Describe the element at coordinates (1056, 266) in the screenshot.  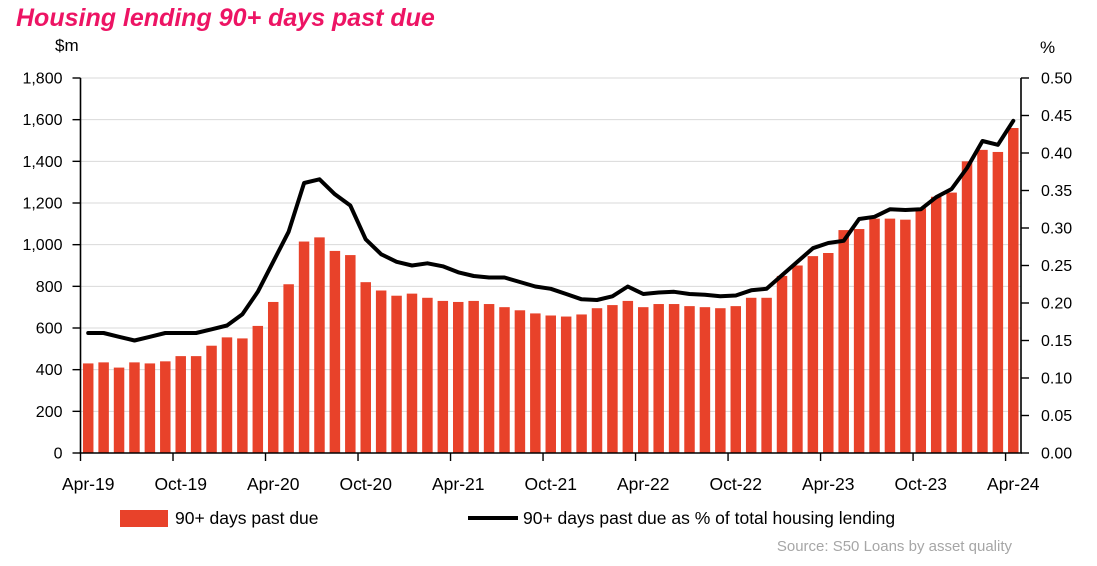
I see `right-tick-label: 0.25` at that location.